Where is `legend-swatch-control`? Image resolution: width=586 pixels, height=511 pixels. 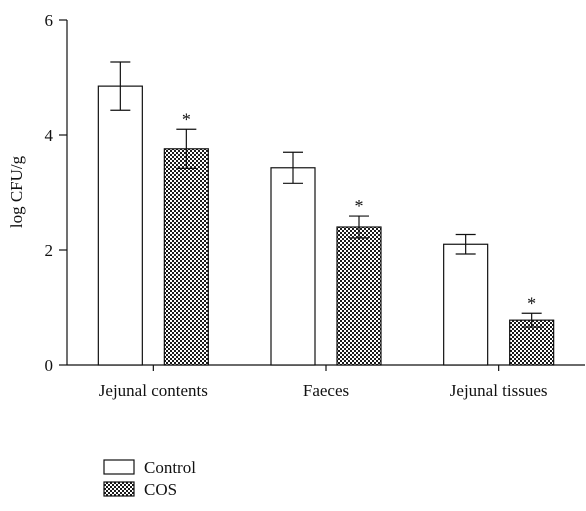 legend-swatch-control is located at coordinates (119, 467).